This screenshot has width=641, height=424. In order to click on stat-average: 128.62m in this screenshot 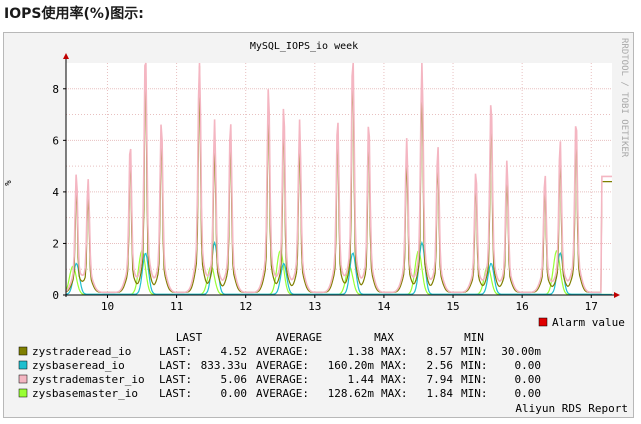, I will do `click(351, 393)`.